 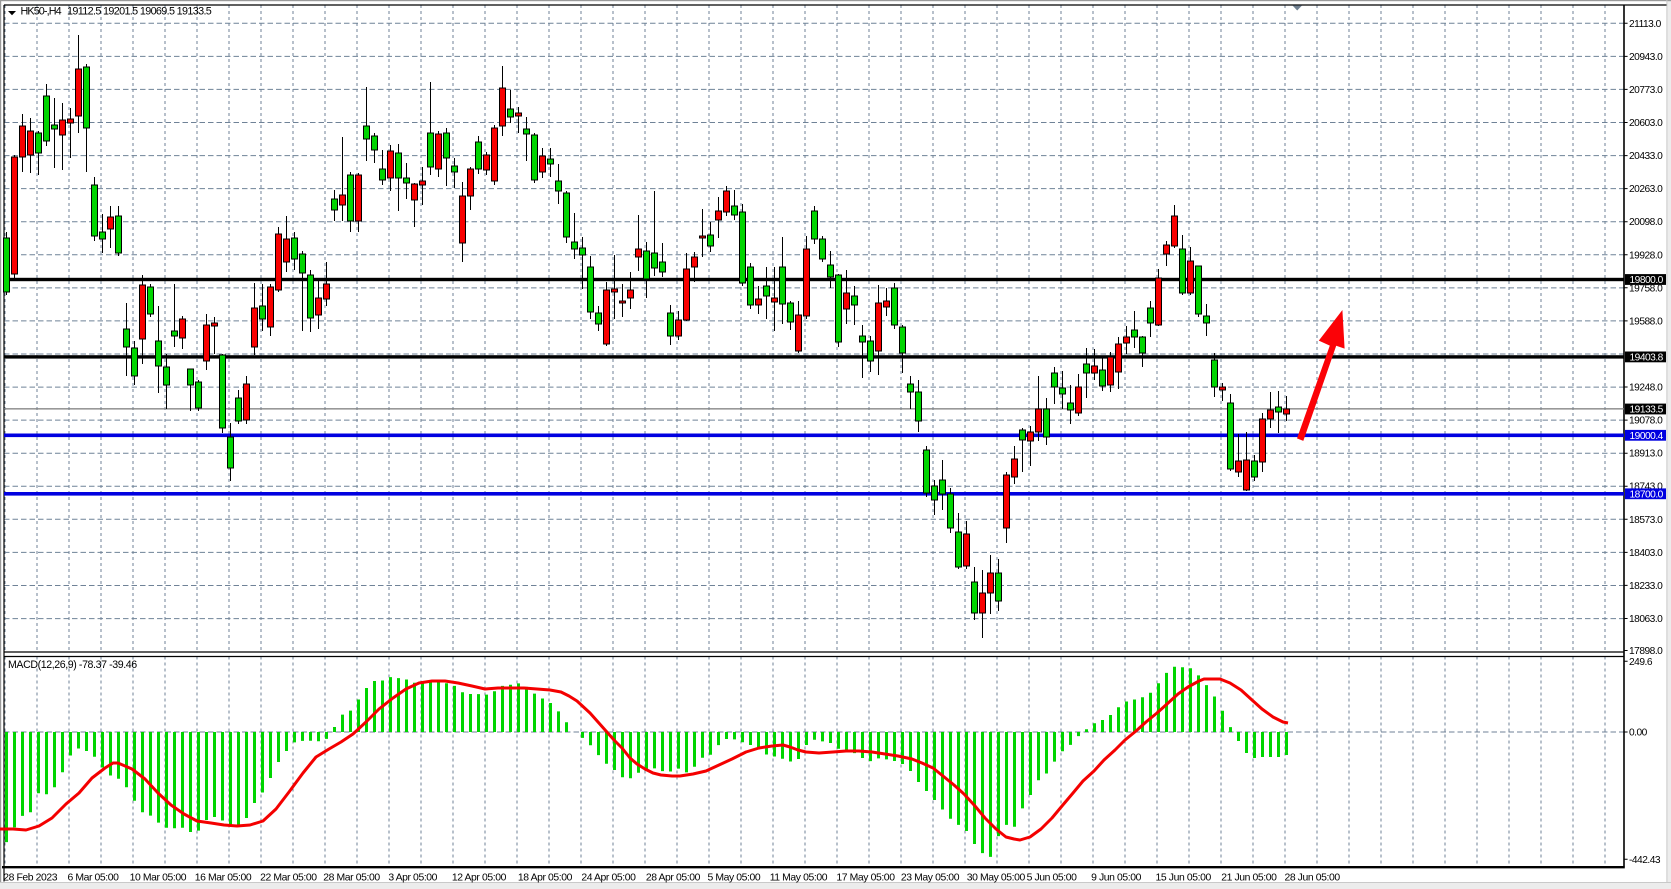 I want to click on svg-text: 19758.0, so click(x=1646, y=288).